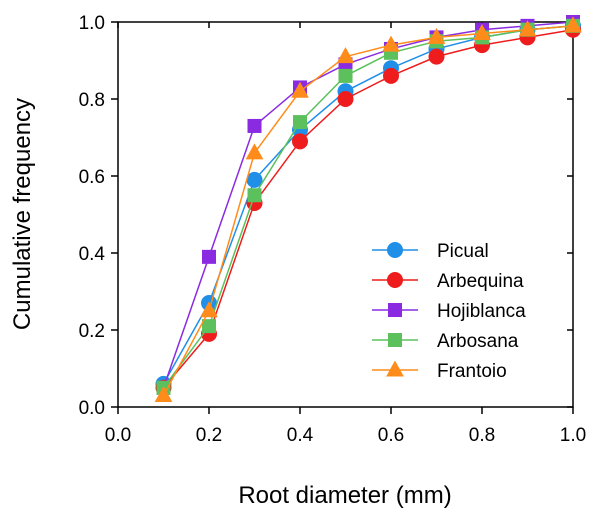 The width and height of the screenshot is (593, 512). I want to click on legend-item-frantoio: Frantoio, so click(439, 371).